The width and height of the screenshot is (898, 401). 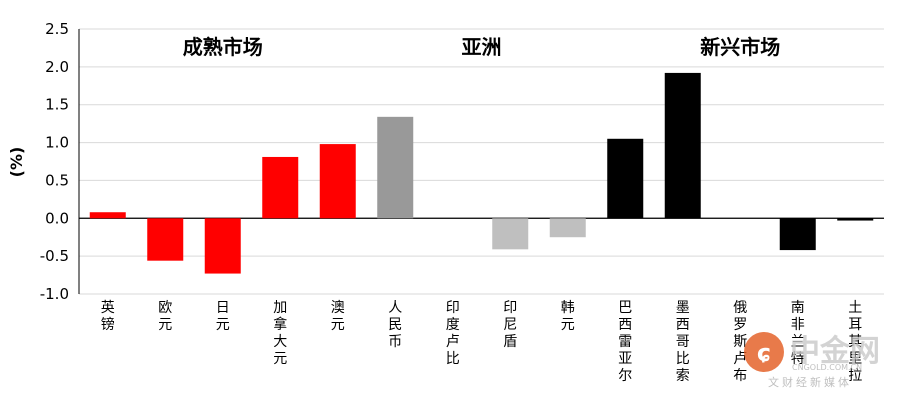 What do you see at coordinates (798, 333) in the screenshot?
I see `category-label: 南非兰特` at bounding box center [798, 333].